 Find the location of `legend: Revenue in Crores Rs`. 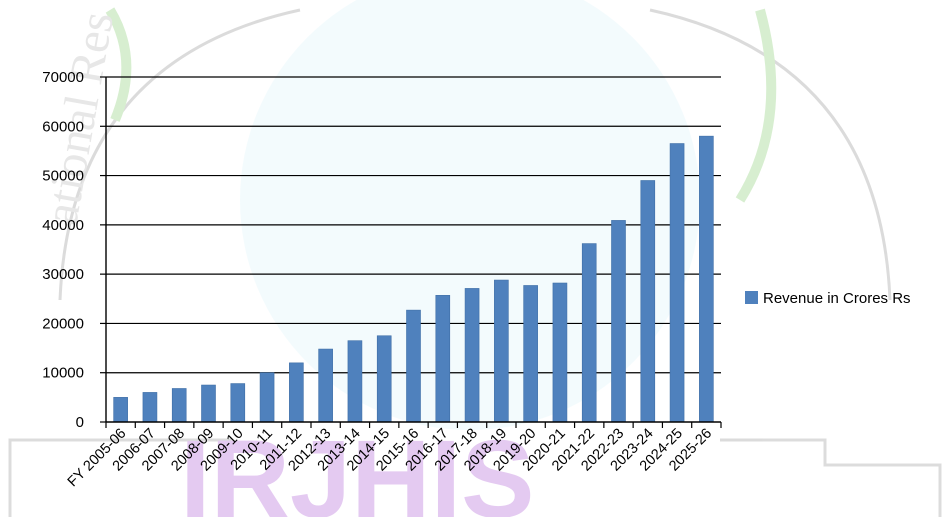

legend: Revenue in Crores Rs is located at coordinates (828, 298).